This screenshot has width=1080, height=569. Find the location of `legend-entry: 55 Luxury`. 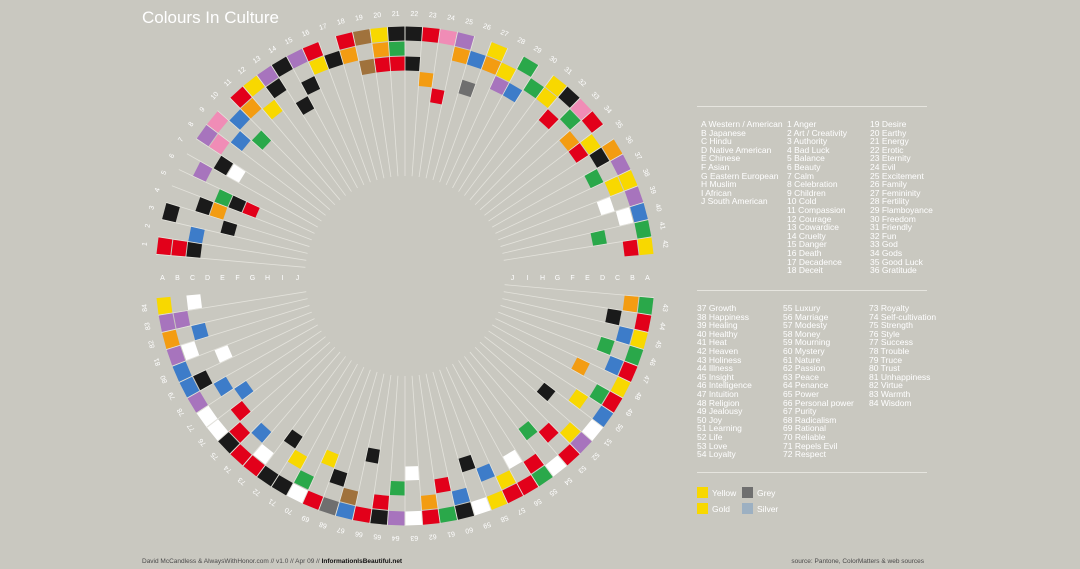

legend-entry: 55 Luxury is located at coordinates (802, 308).